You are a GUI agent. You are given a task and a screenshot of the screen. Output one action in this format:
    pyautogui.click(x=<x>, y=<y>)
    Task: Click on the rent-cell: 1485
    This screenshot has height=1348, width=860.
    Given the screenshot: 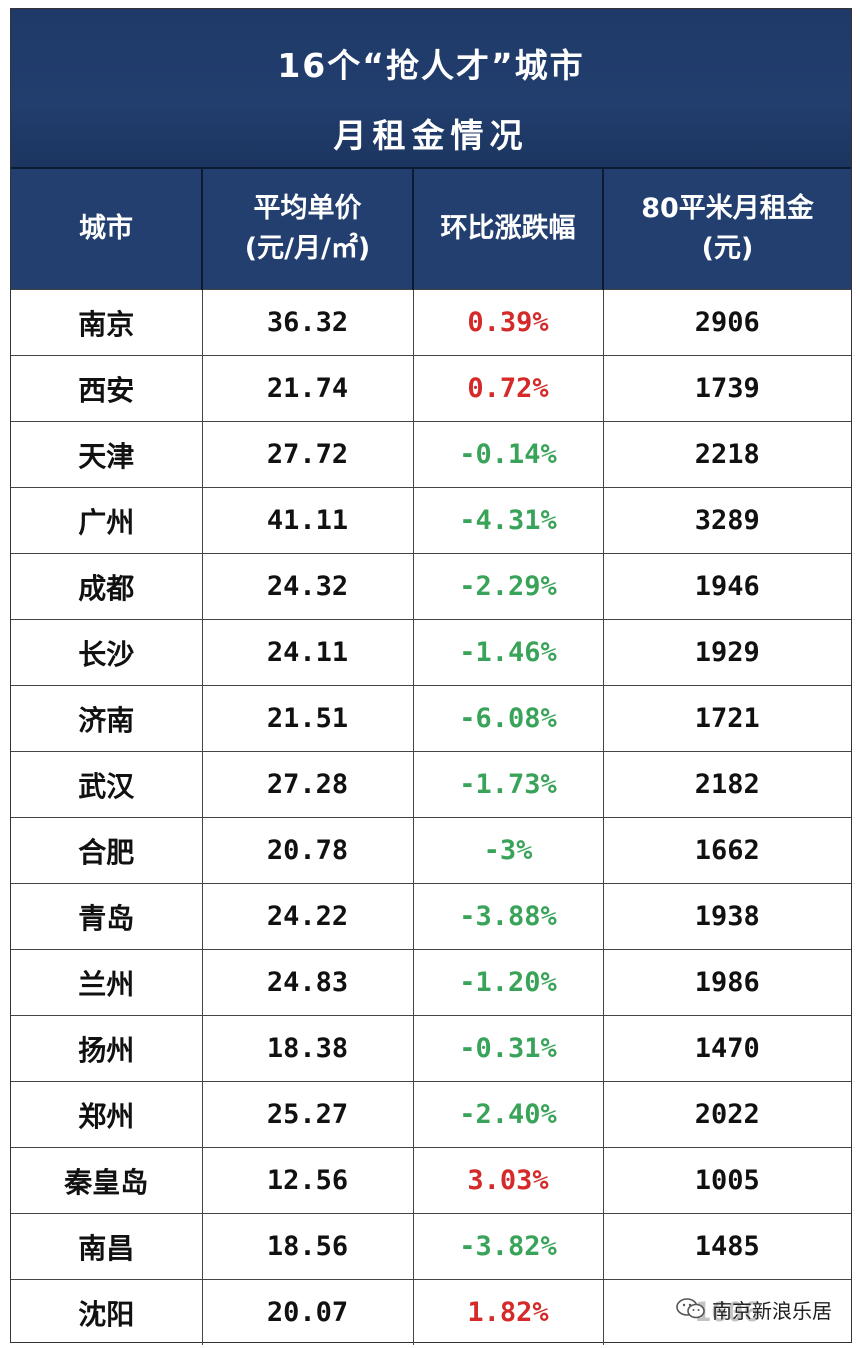 What is the action you would take?
    pyautogui.click(x=727, y=1246)
    